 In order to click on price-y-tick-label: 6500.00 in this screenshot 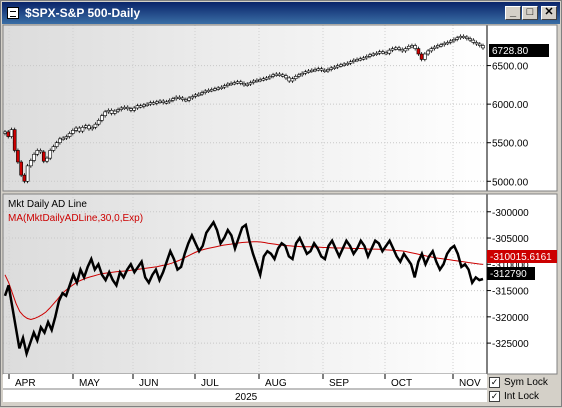, I will do `click(510, 67)`.